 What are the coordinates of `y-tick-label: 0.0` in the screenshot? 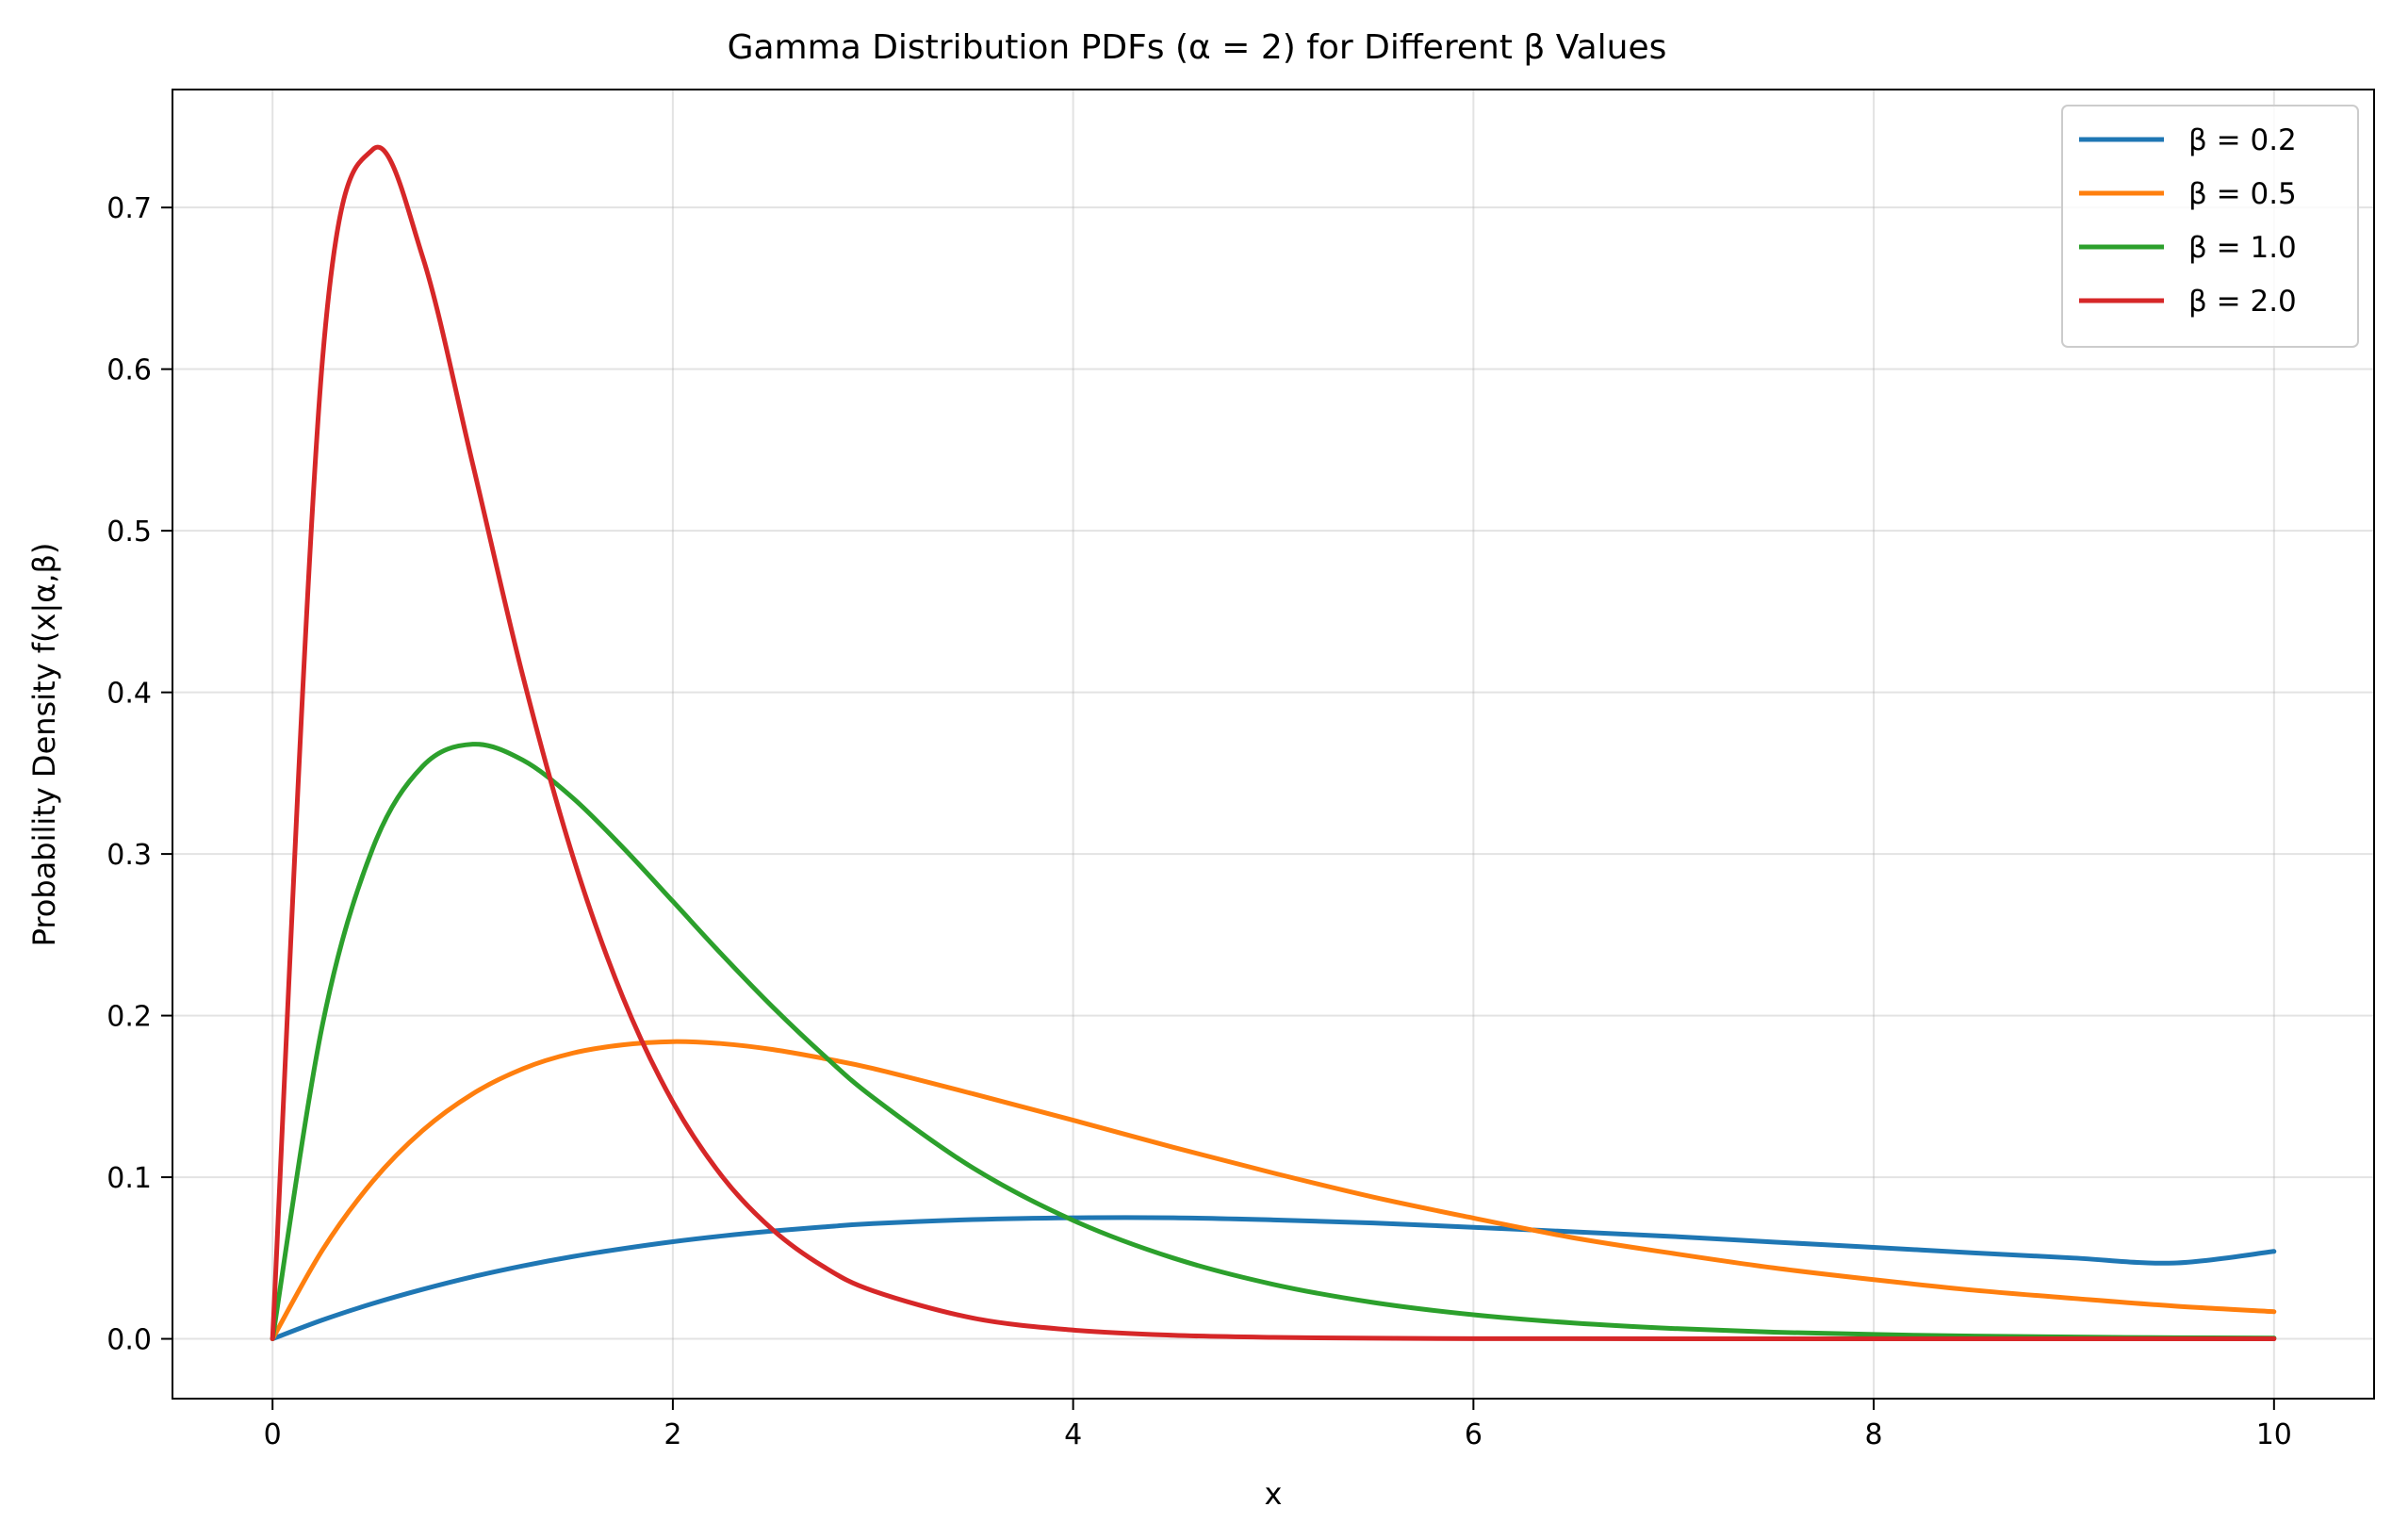 It's located at (129, 1340).